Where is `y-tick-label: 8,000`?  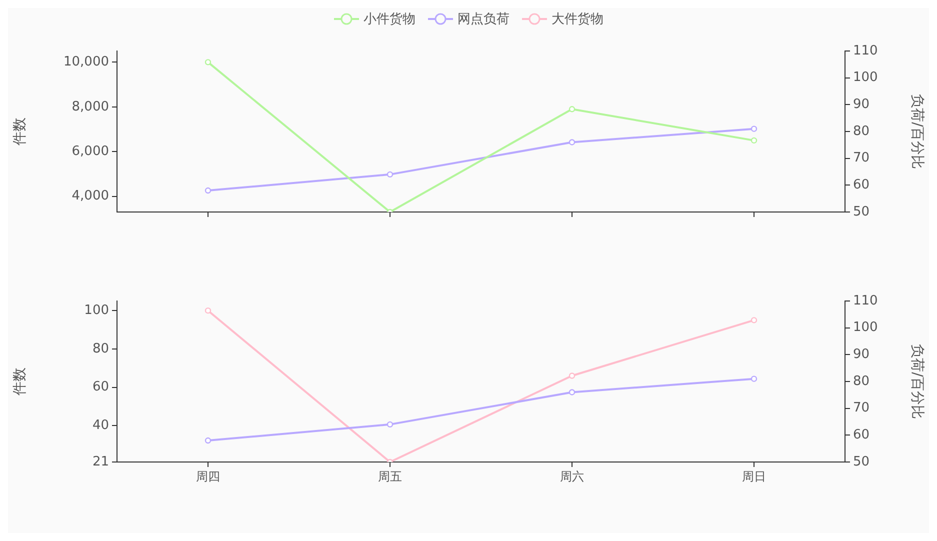
y-tick-label: 8,000 is located at coordinates (90, 106).